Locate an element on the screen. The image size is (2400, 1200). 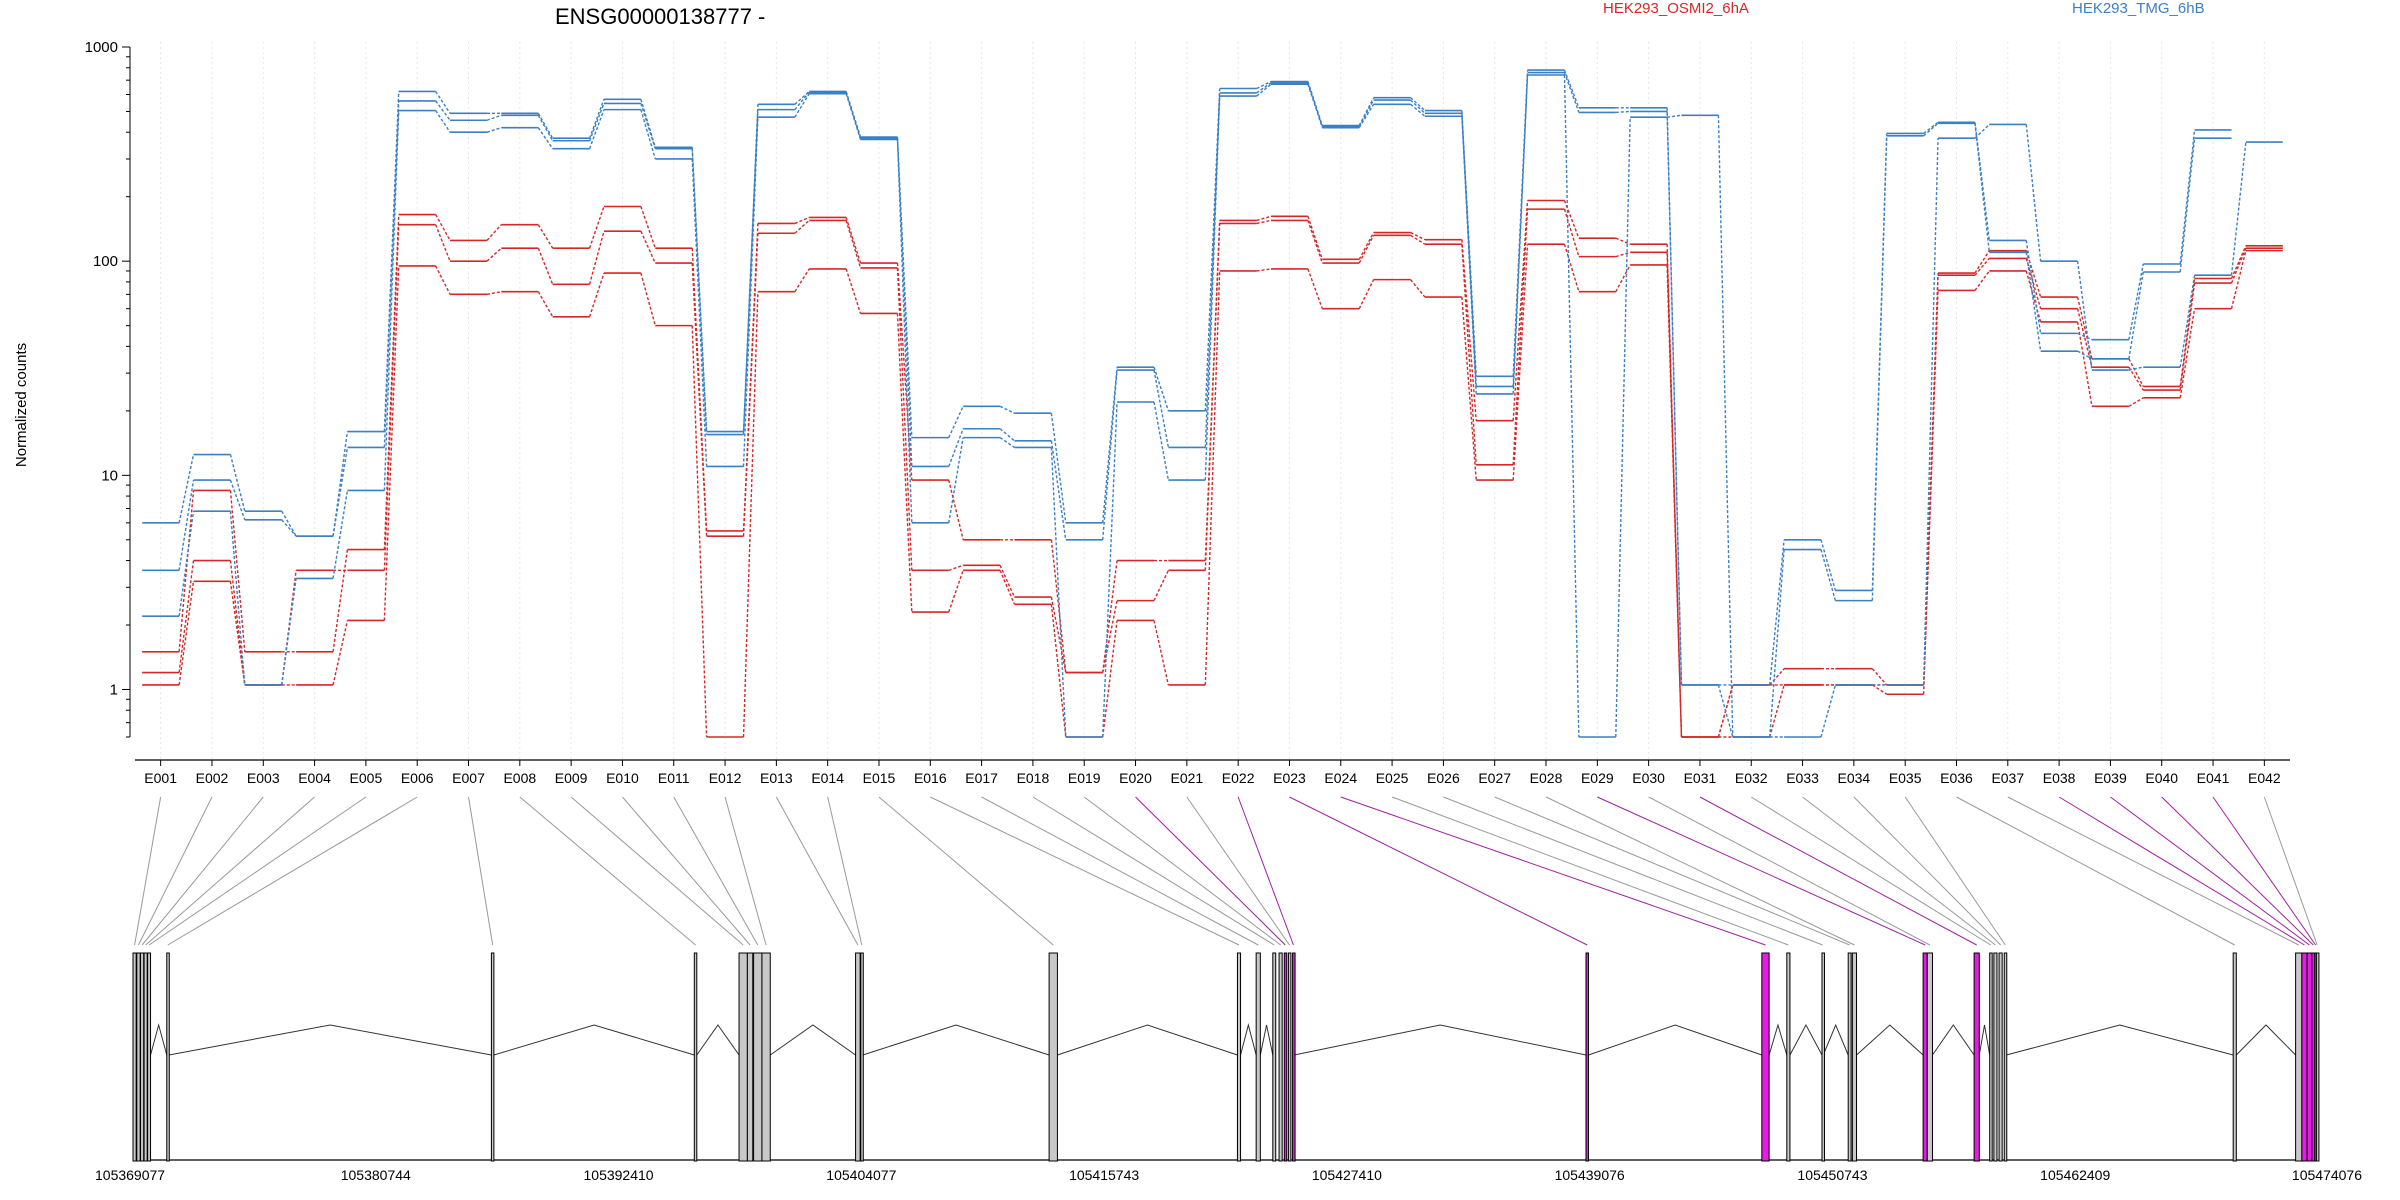
exon-block-e012 is located at coordinates (766, 1057).